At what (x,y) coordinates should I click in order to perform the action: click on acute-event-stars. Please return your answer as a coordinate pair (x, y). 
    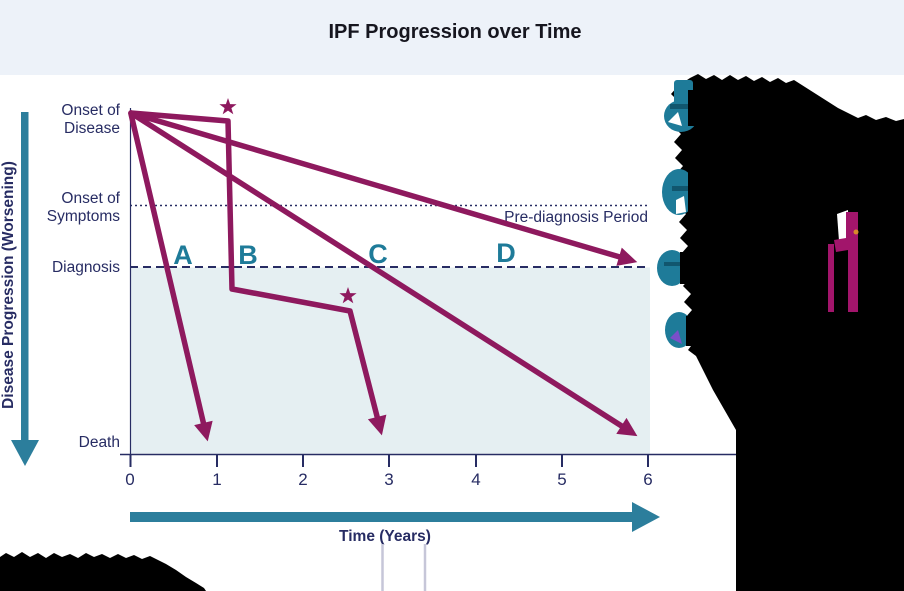
    Looking at the image, I should click on (288, 201).